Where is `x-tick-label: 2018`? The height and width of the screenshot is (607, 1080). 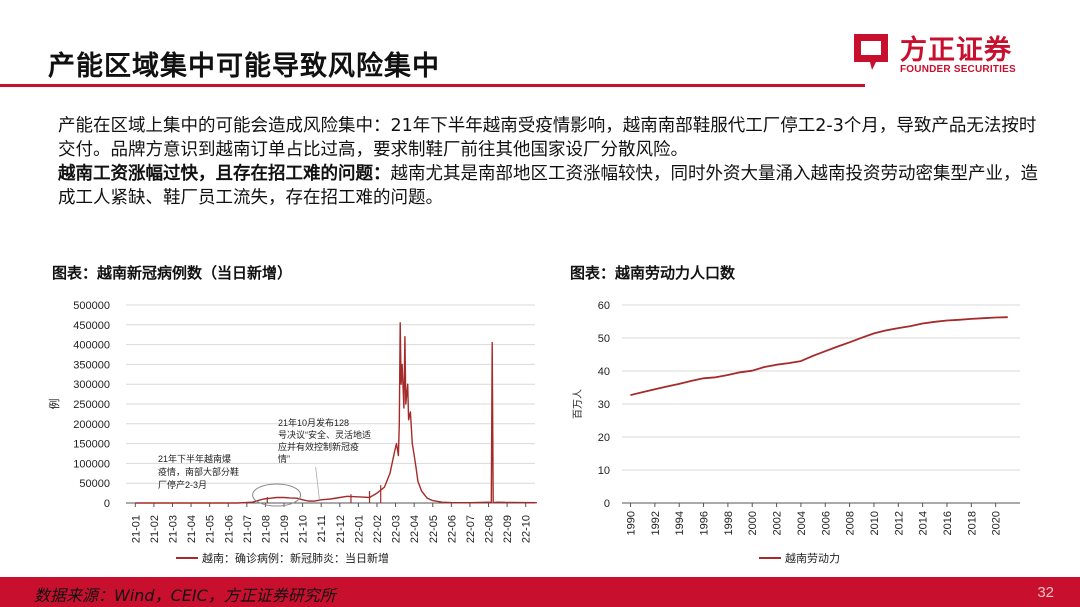
x-tick-label: 2018 is located at coordinates (972, 523).